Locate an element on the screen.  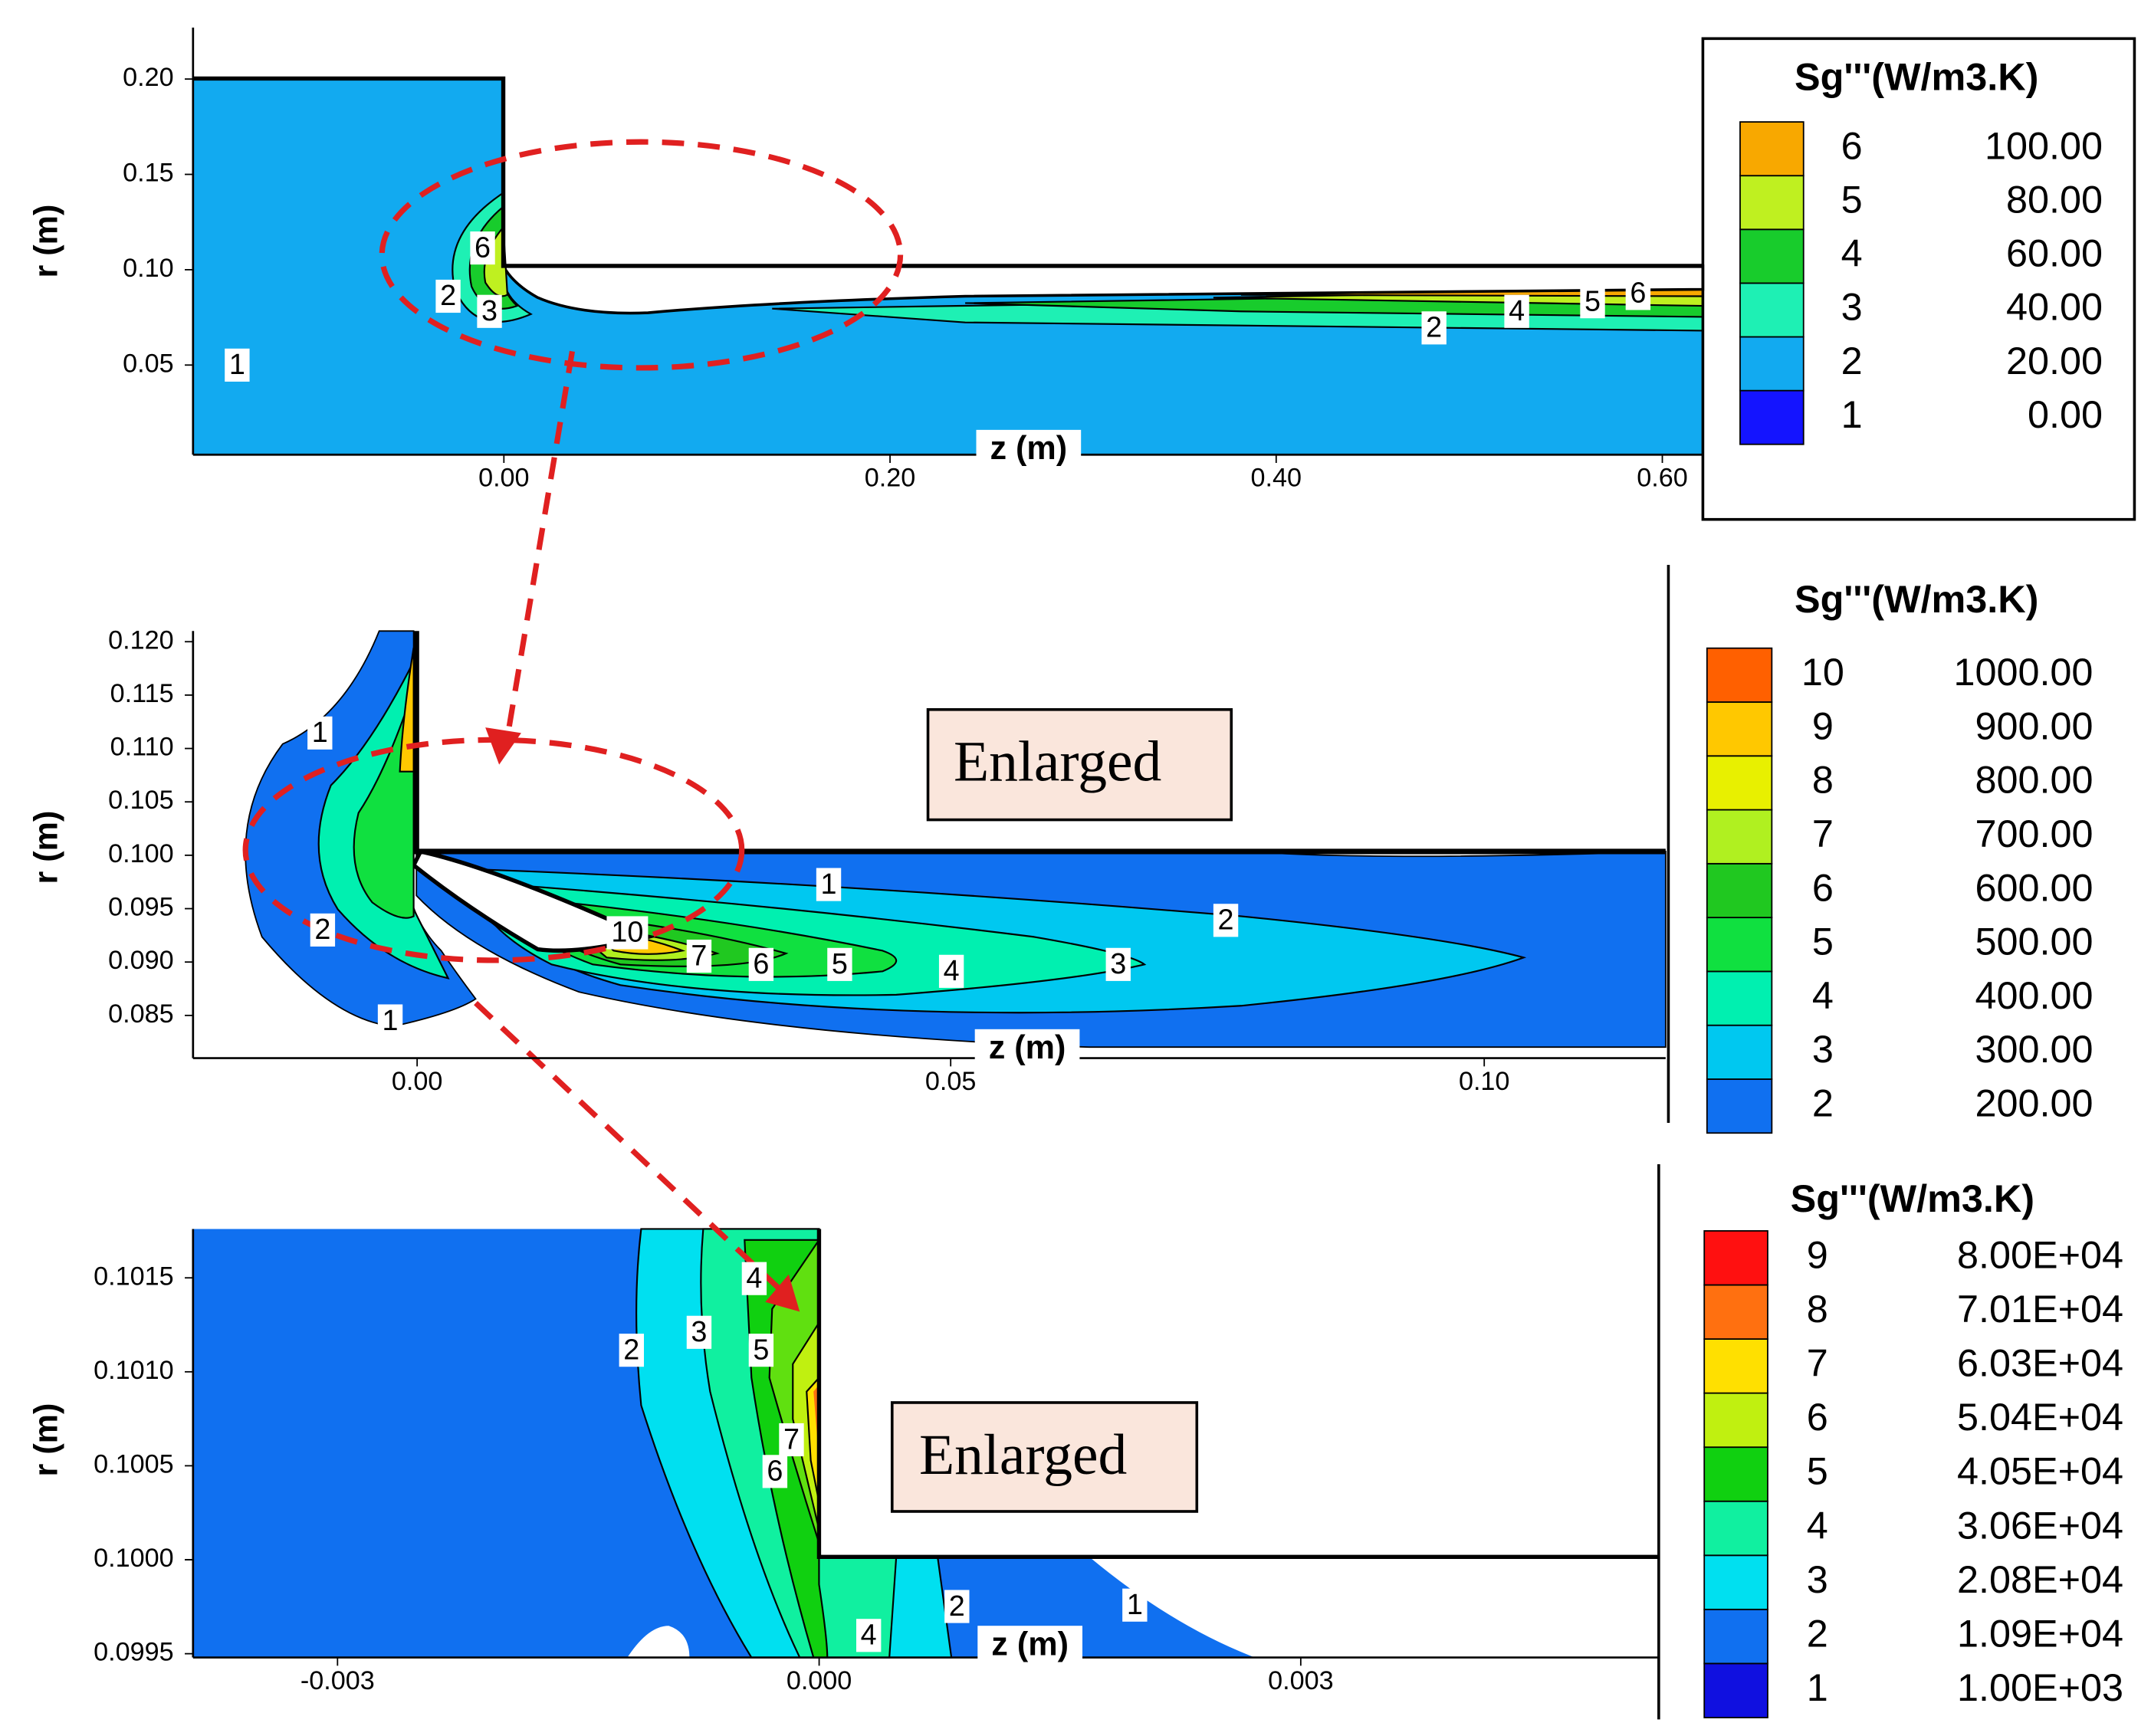
y-tick-label: 0.1000 is located at coordinates (134, 1558).